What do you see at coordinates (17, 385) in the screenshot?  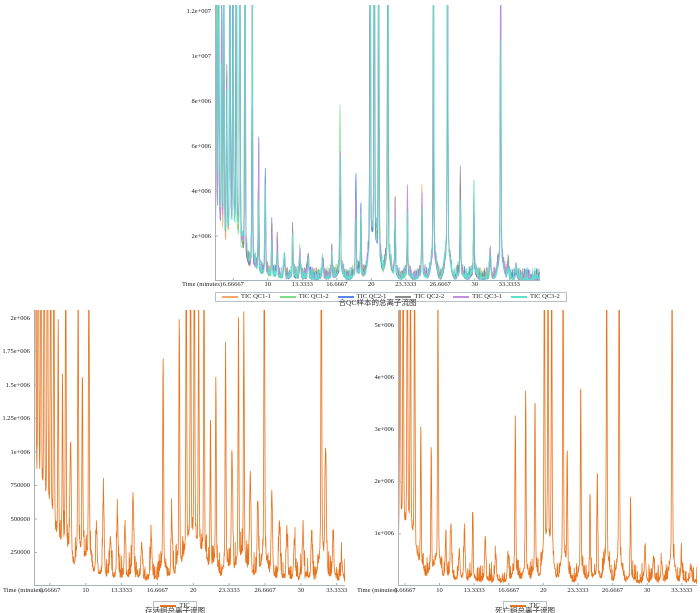 I see `y-tick-label: 1.5e+006` at bounding box center [17, 385].